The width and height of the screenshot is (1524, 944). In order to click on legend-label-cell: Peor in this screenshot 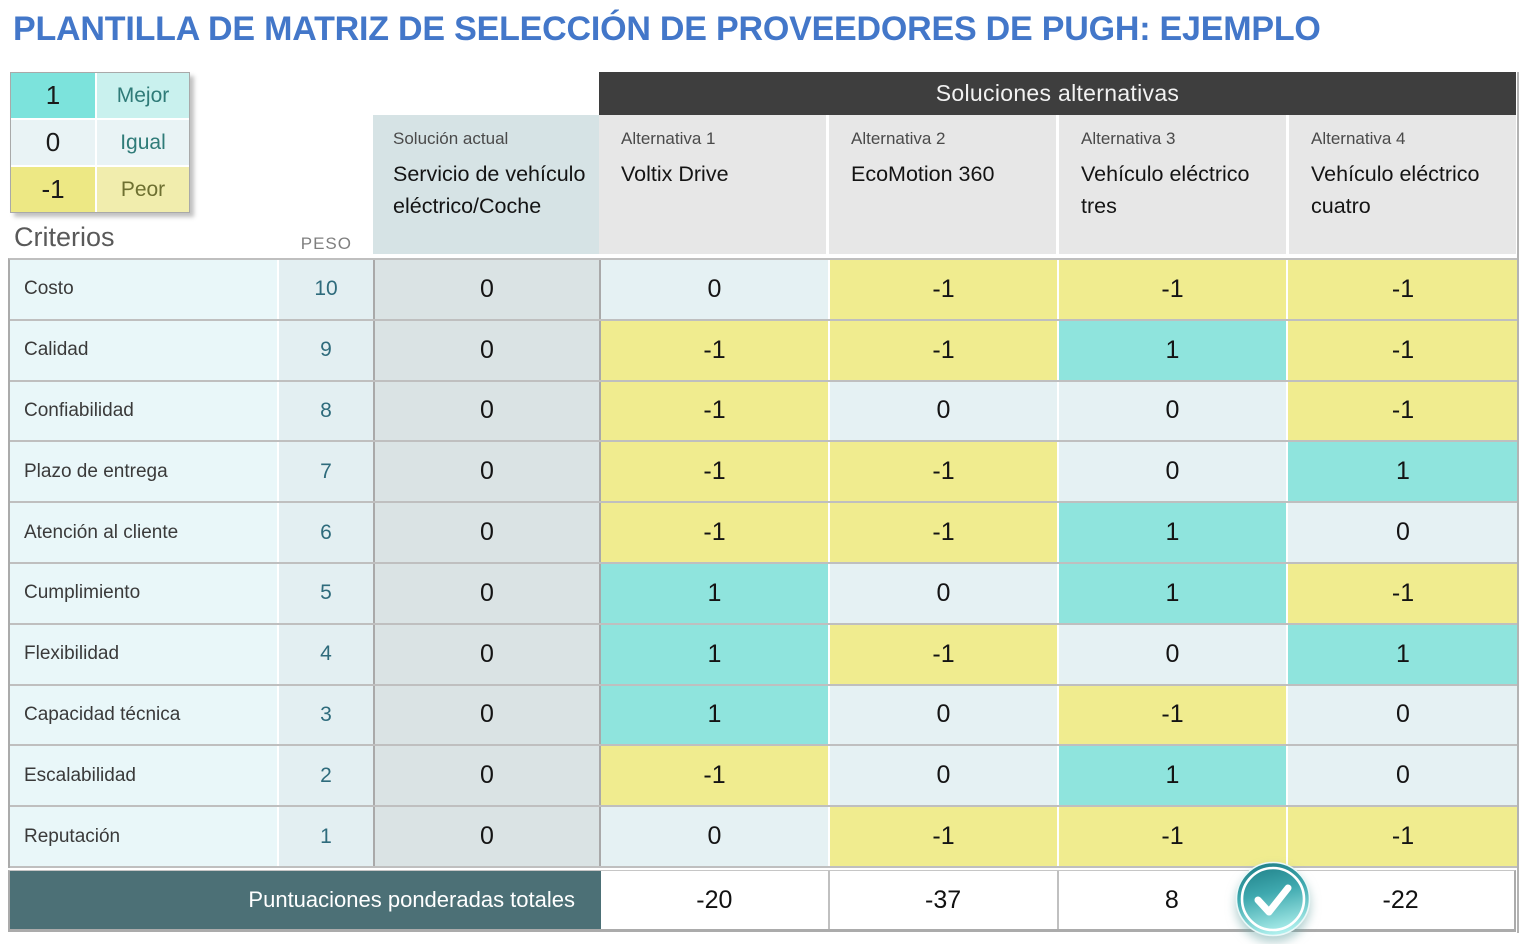, I will do `click(143, 189)`.